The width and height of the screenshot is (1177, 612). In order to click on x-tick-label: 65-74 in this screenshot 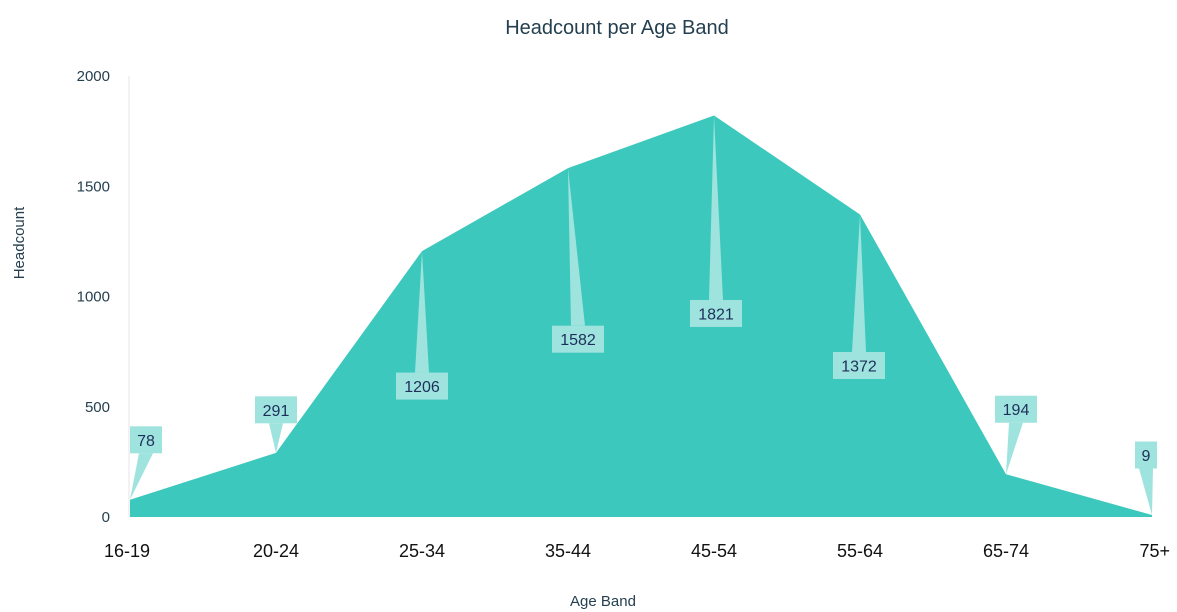, I will do `click(1006, 551)`.